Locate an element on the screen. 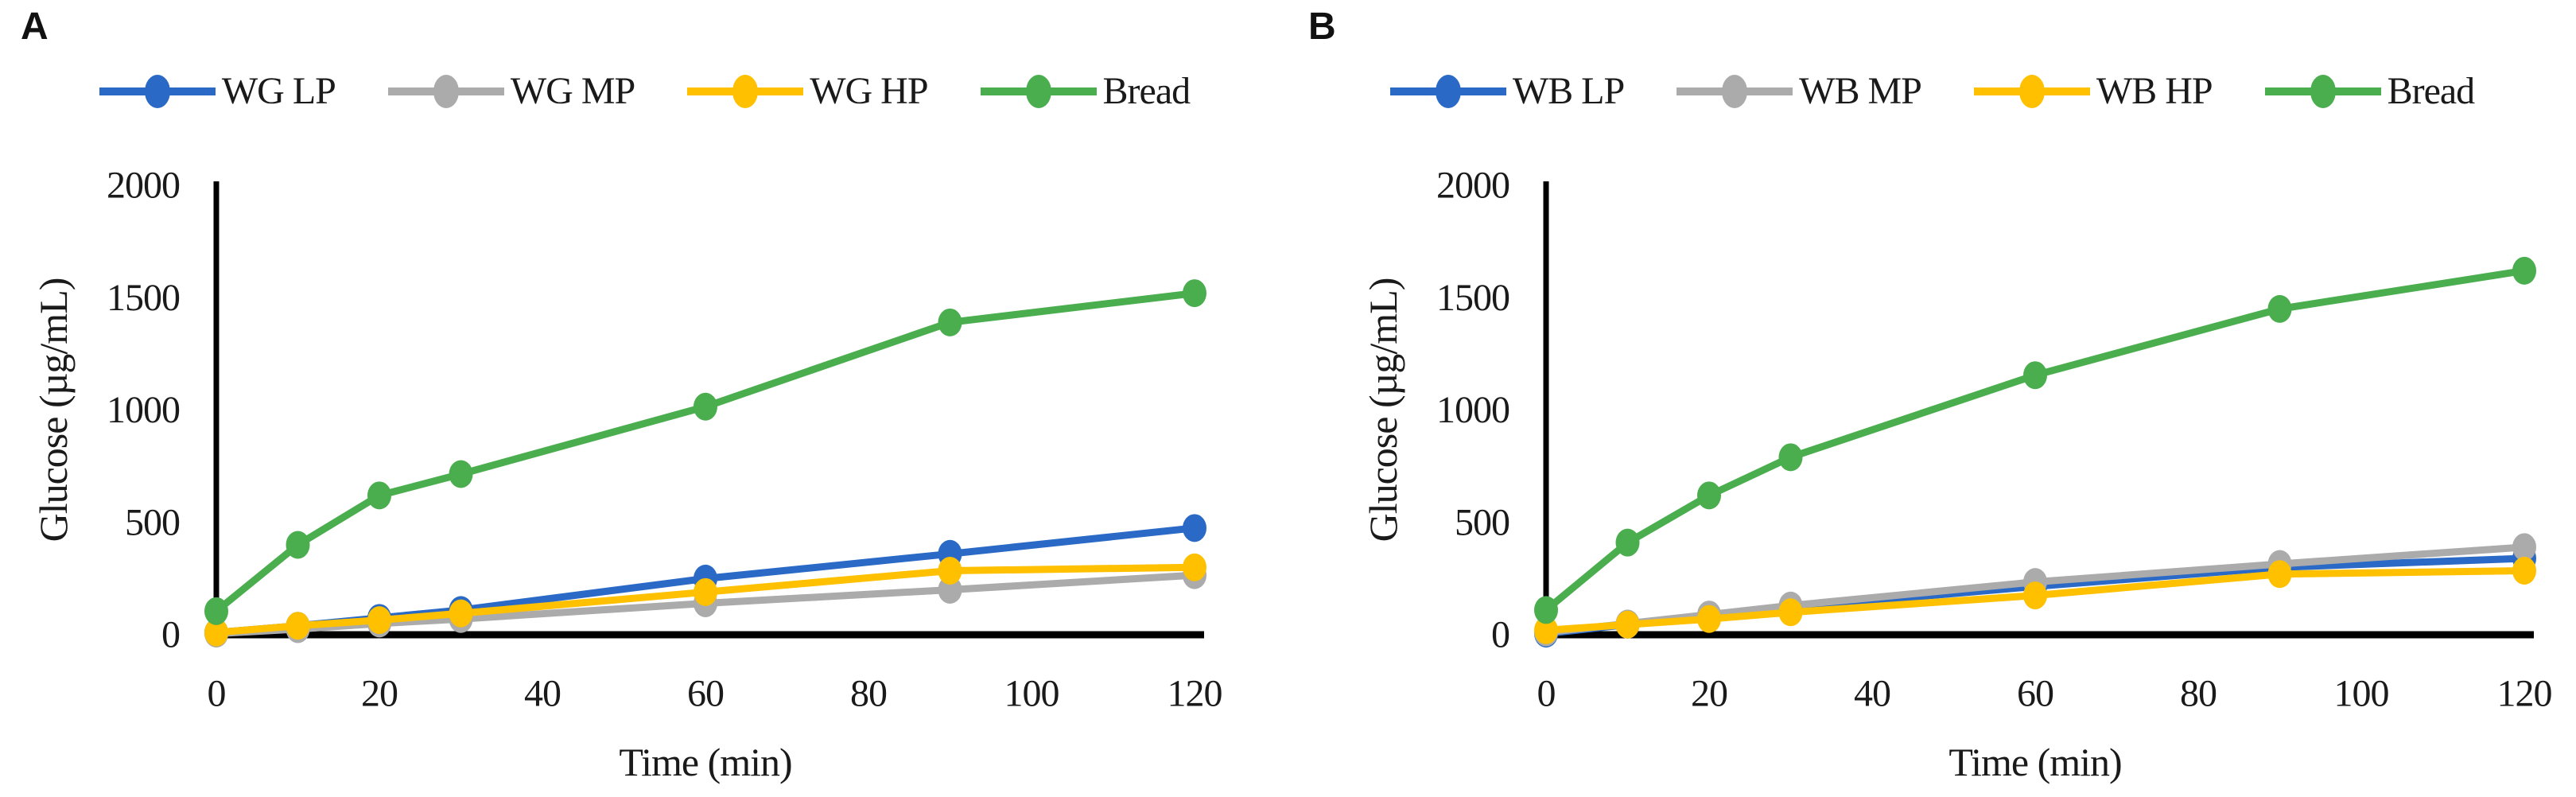 The width and height of the screenshot is (2576, 797). series-wb-hp is located at coordinates (2035, 600).